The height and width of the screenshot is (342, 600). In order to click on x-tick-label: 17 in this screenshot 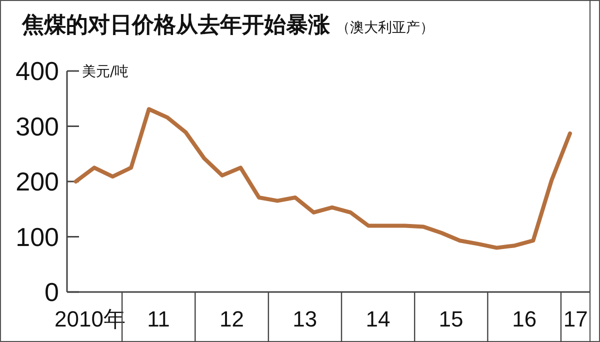, I will do `click(575, 319)`.